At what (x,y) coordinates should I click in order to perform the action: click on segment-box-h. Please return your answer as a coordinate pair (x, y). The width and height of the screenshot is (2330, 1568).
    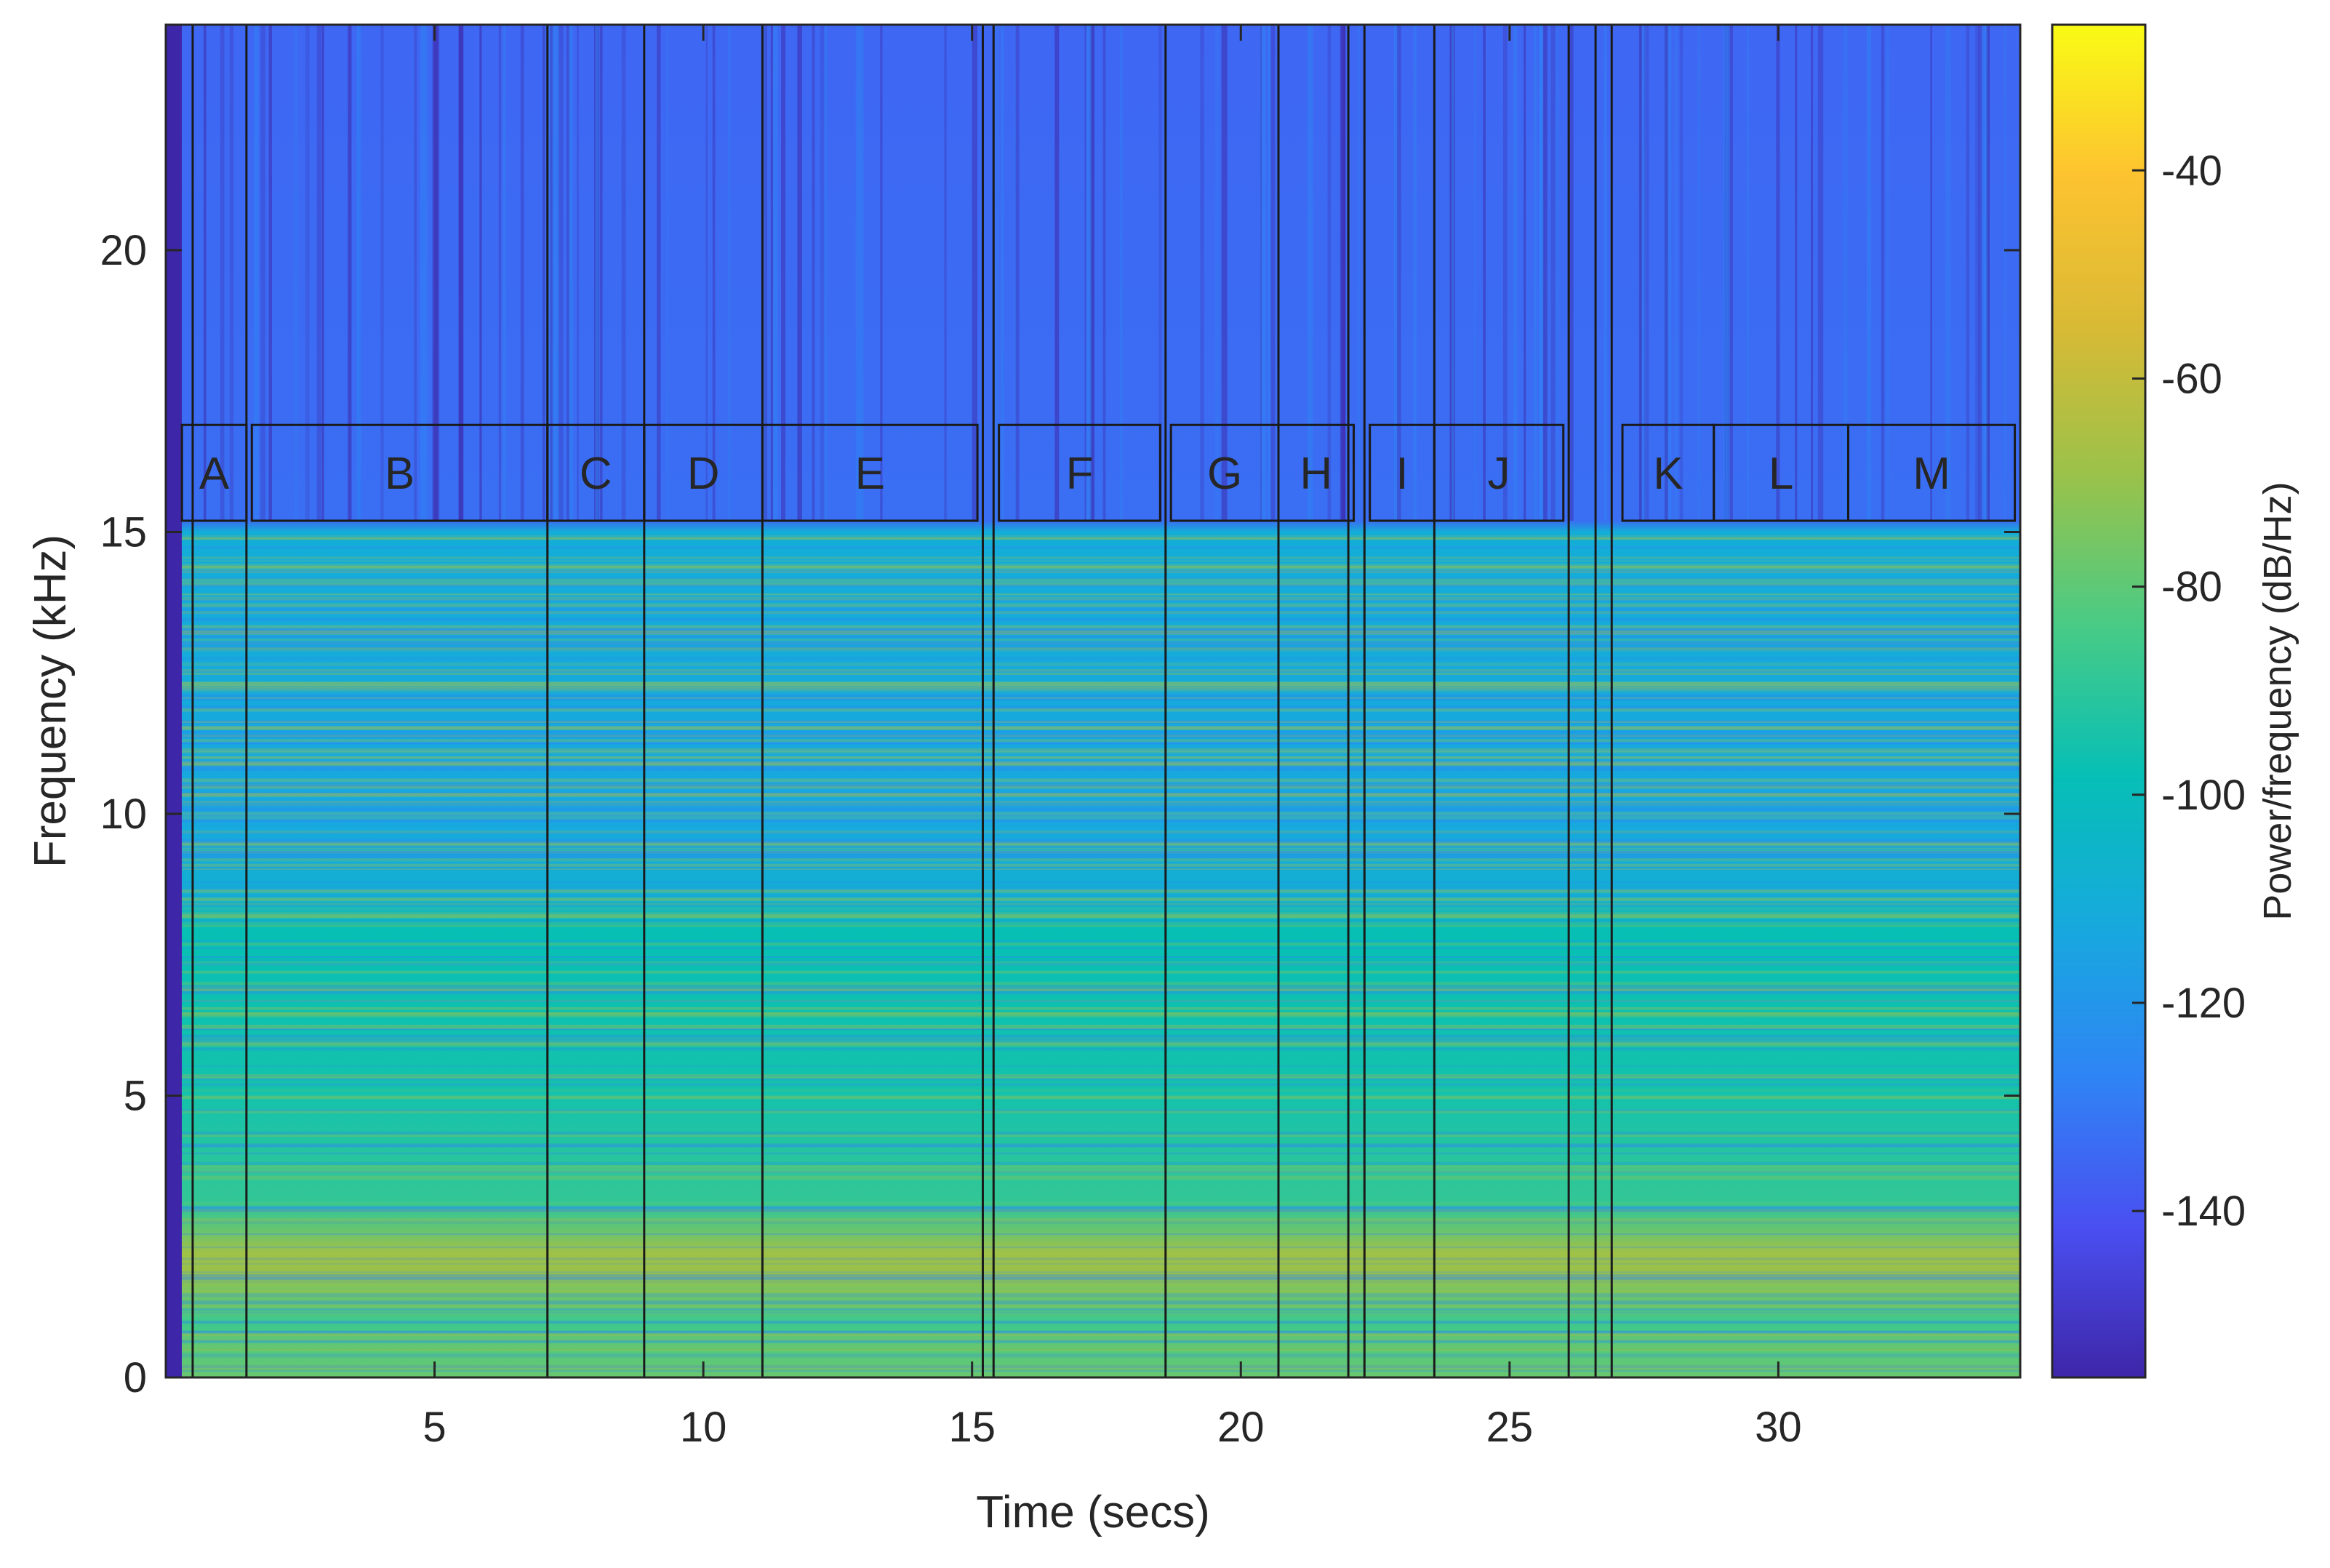
    Looking at the image, I should click on (1316, 472).